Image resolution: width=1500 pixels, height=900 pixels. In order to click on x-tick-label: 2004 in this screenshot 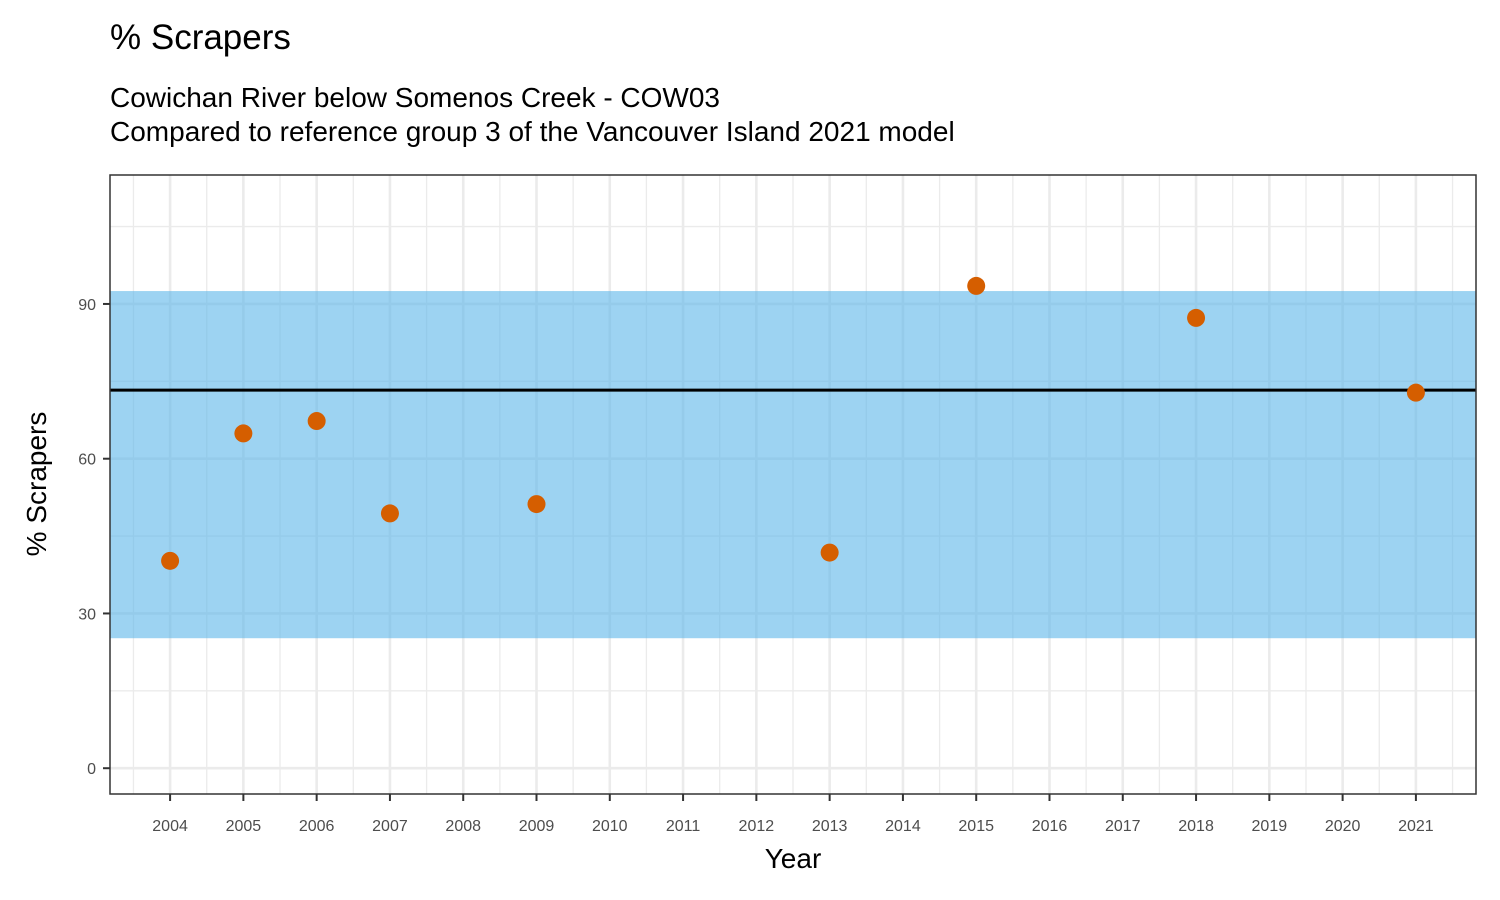, I will do `click(170, 826)`.